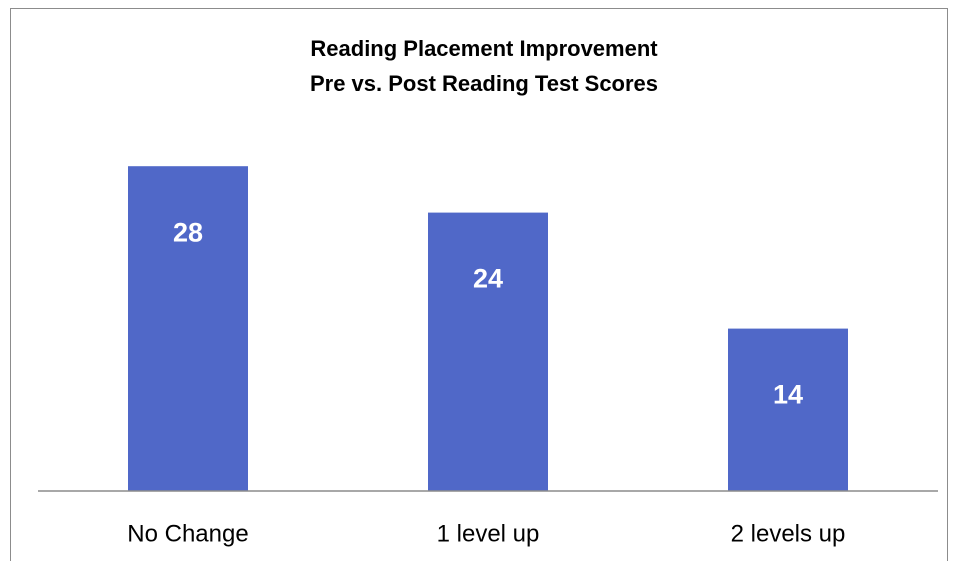  Describe the element at coordinates (188, 232) in the screenshot. I see `data-label: 28` at that location.